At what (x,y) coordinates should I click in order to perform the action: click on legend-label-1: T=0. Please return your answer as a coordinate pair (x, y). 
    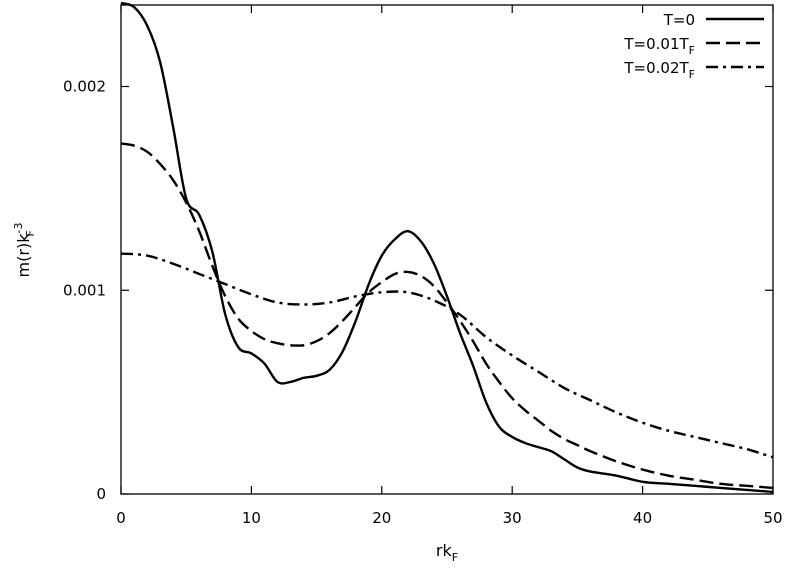
    Looking at the image, I should click on (679, 20).